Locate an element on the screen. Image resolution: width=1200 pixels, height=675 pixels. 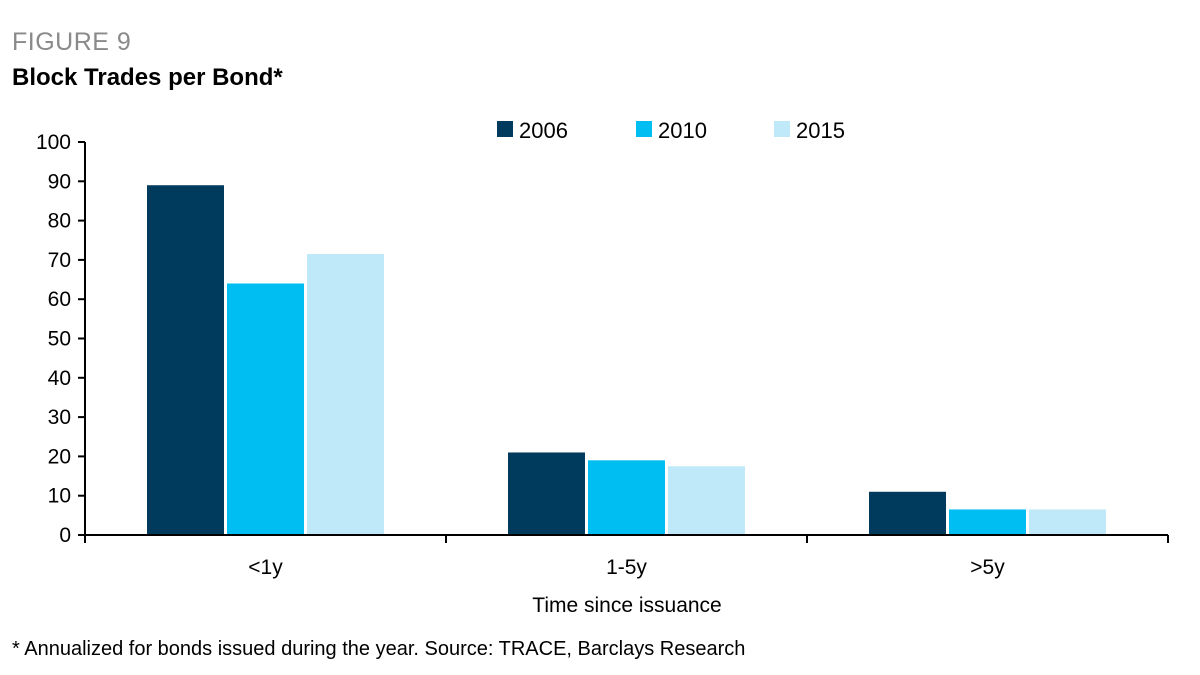
legend-swatch-2010 is located at coordinates (644, 129).